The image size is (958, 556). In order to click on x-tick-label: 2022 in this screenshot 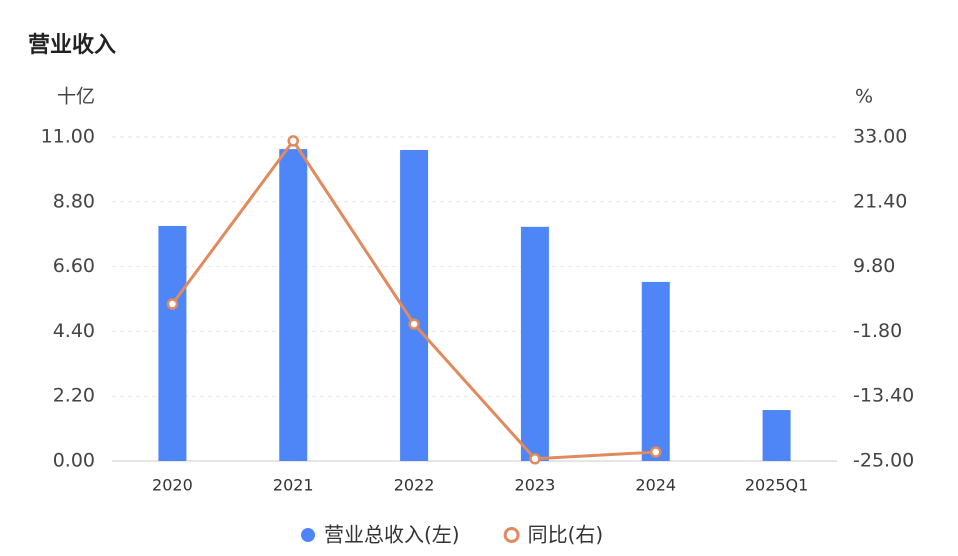, I will do `click(414, 485)`.